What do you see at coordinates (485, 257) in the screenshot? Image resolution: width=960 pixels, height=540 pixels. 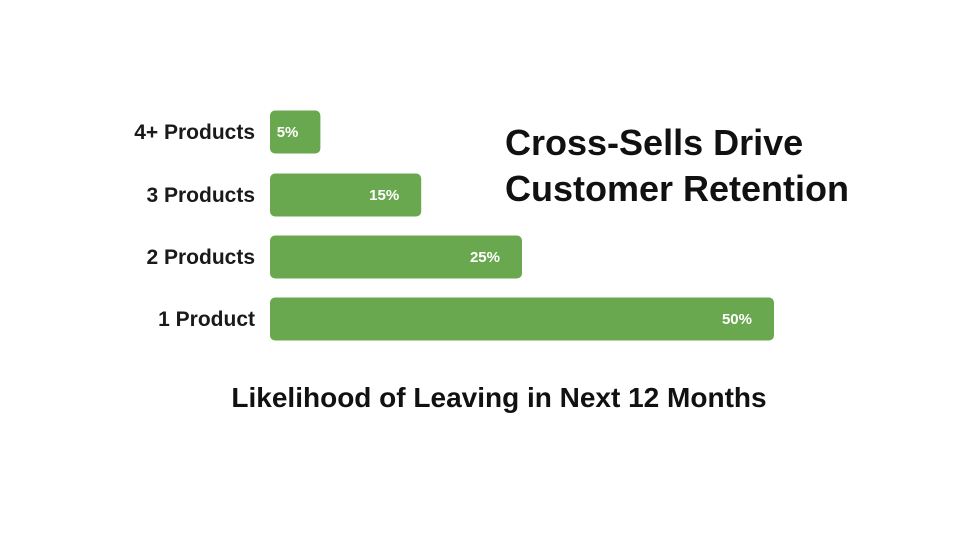 I see `value-label-2: 25%` at bounding box center [485, 257].